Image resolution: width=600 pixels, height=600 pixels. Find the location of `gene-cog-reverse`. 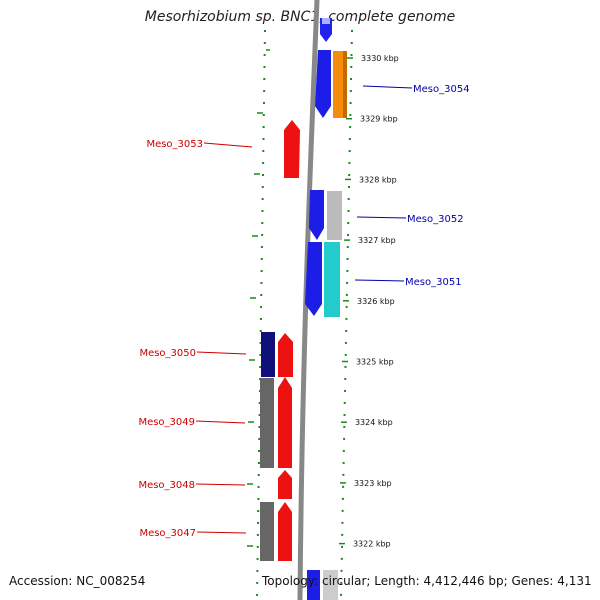

gene-cog-reverse is located at coordinates (330, 585).